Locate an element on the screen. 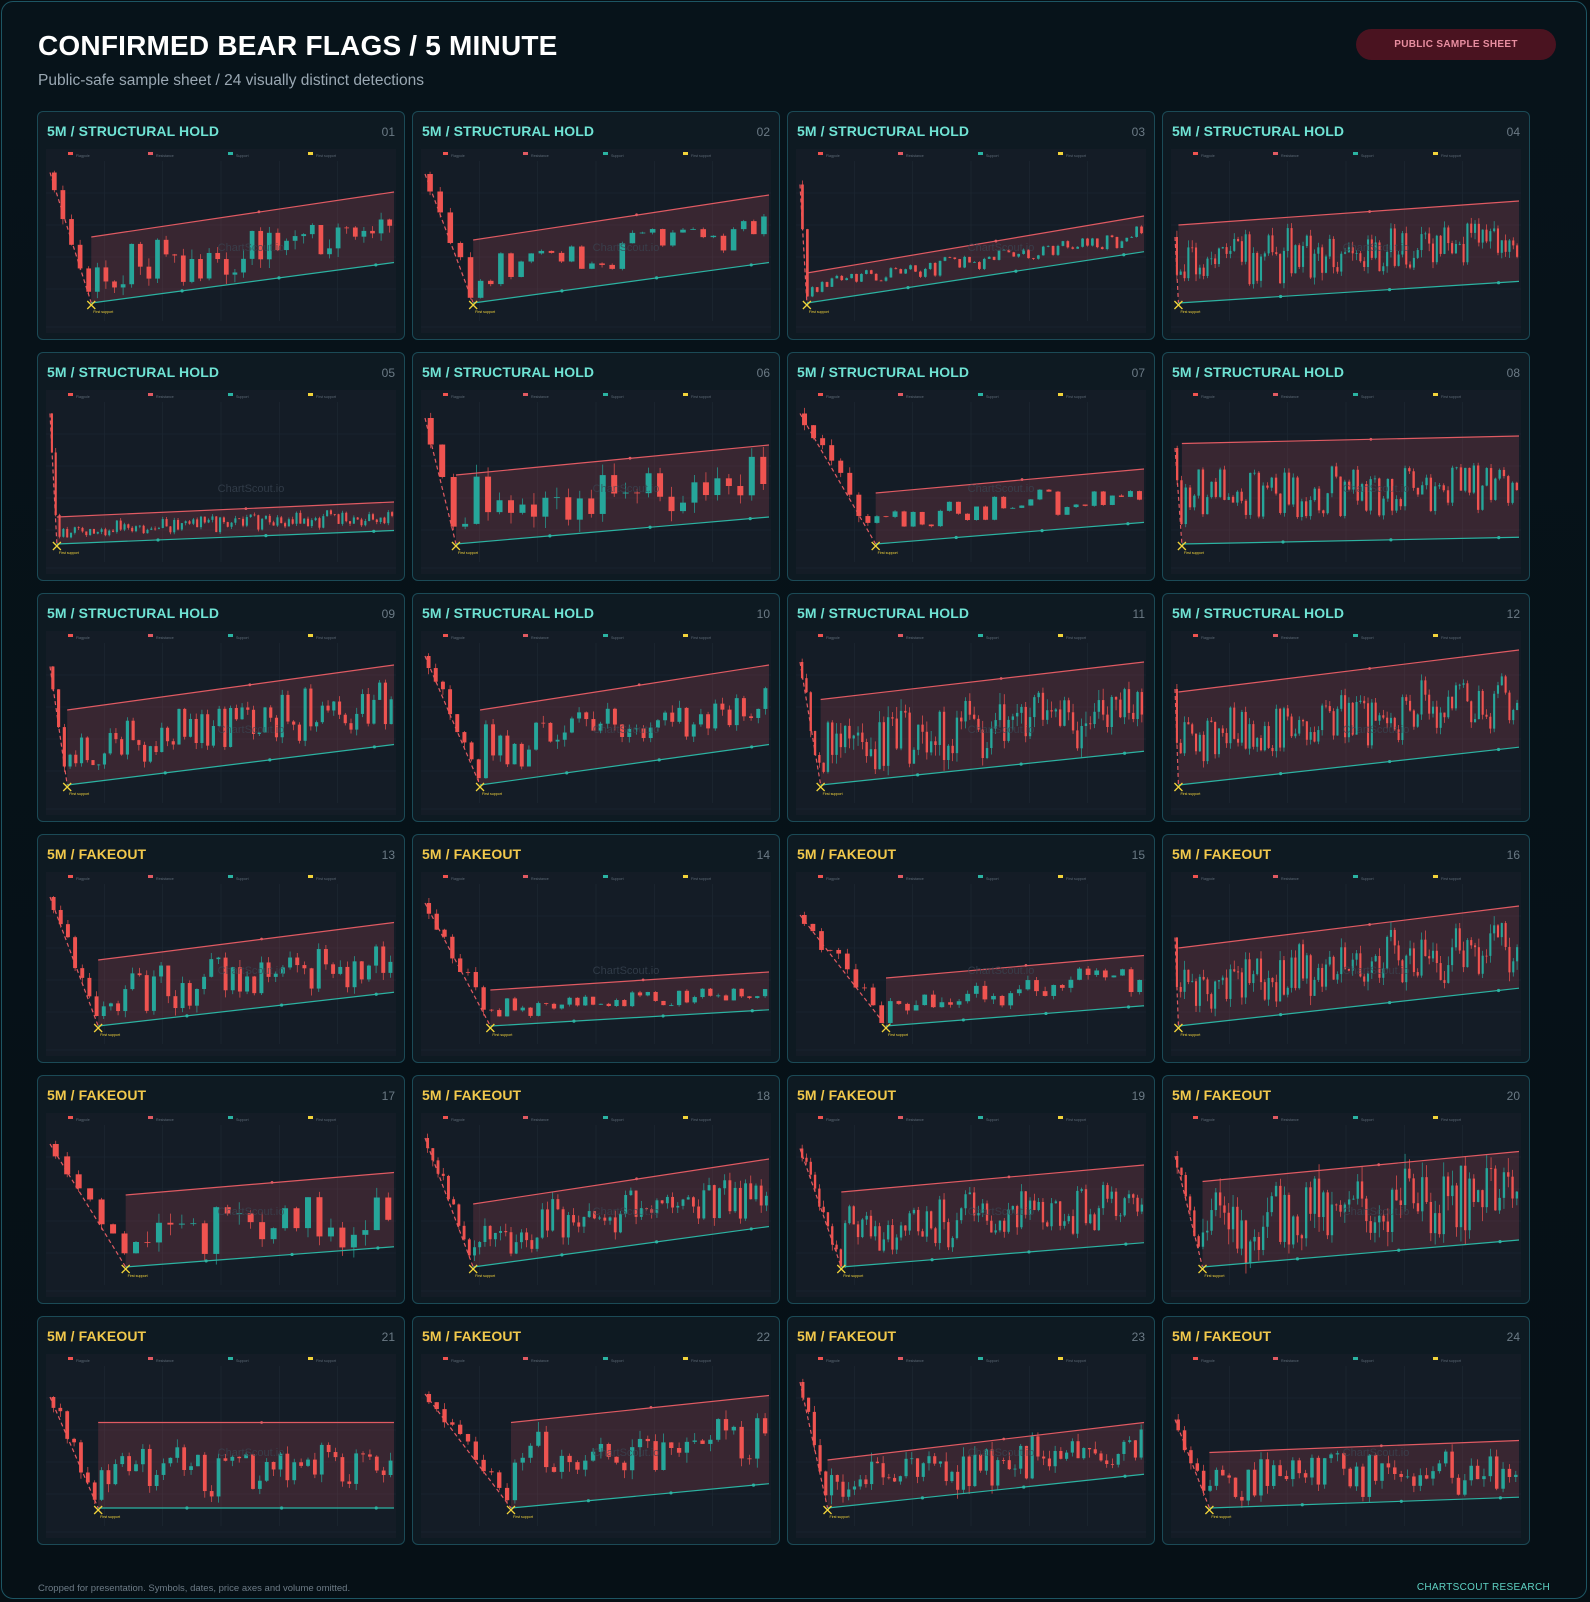 The height and width of the screenshot is (1602, 1590). flagpole-line is located at coordinates (449, 238).